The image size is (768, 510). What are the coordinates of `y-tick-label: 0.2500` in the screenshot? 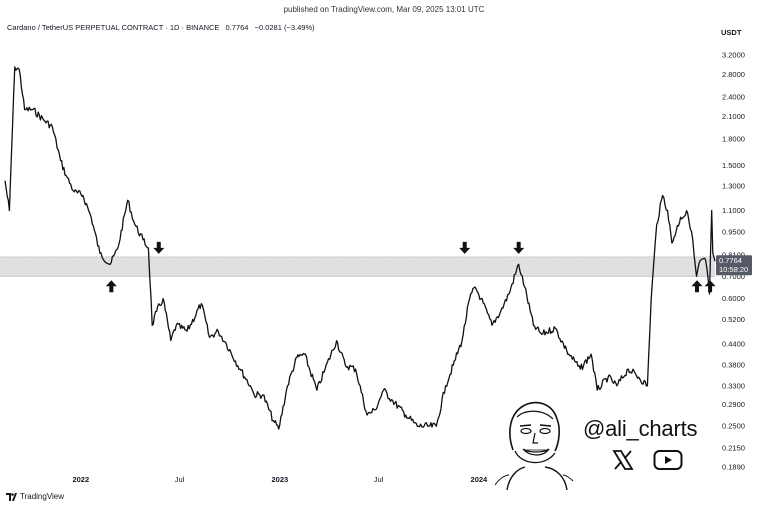 It's located at (733, 426).